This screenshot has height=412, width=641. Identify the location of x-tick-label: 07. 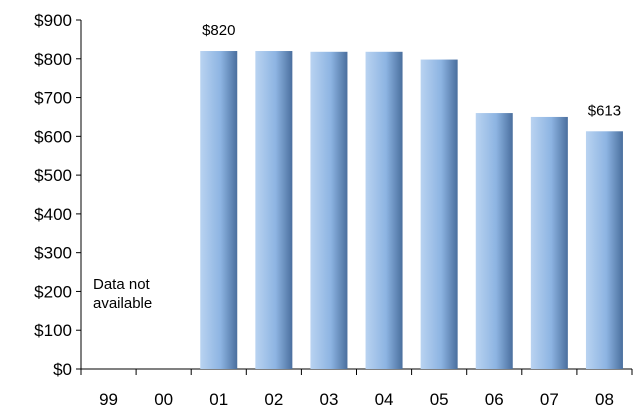
(549, 399).